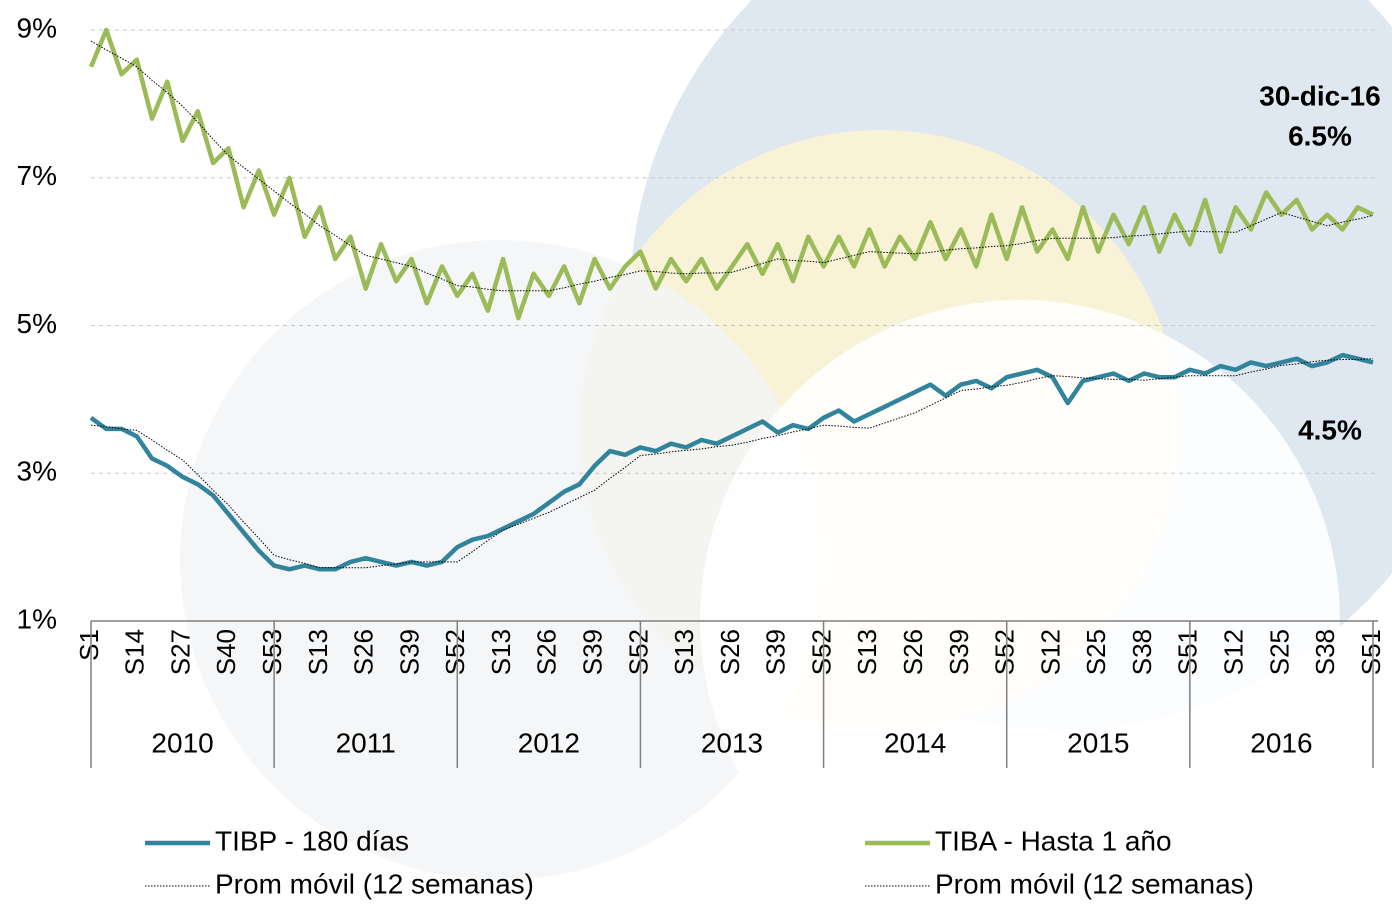 The image size is (1392, 907). What do you see at coordinates (366, 742) in the screenshot?
I see `year-label: 2011` at bounding box center [366, 742].